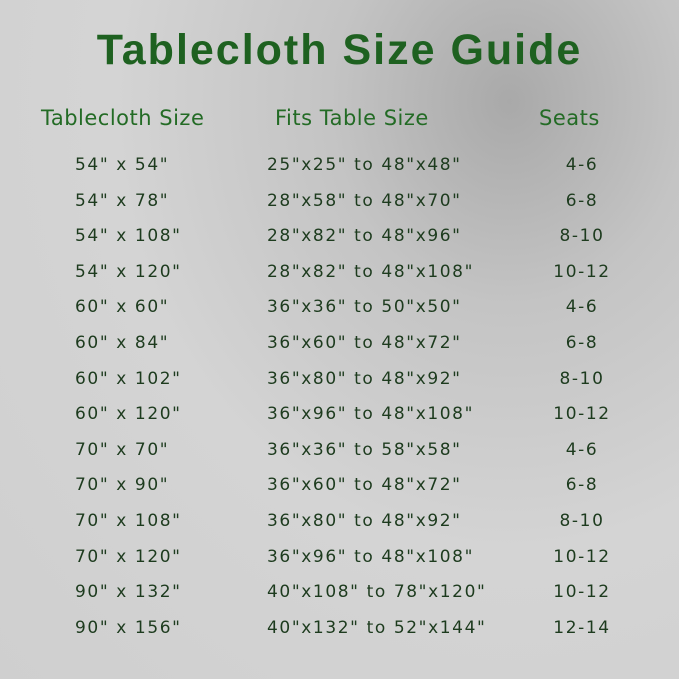 This screenshot has width=679, height=679. Describe the element at coordinates (128, 627) in the screenshot. I see `tablecloth-size-cell: 90" x 156"` at that location.